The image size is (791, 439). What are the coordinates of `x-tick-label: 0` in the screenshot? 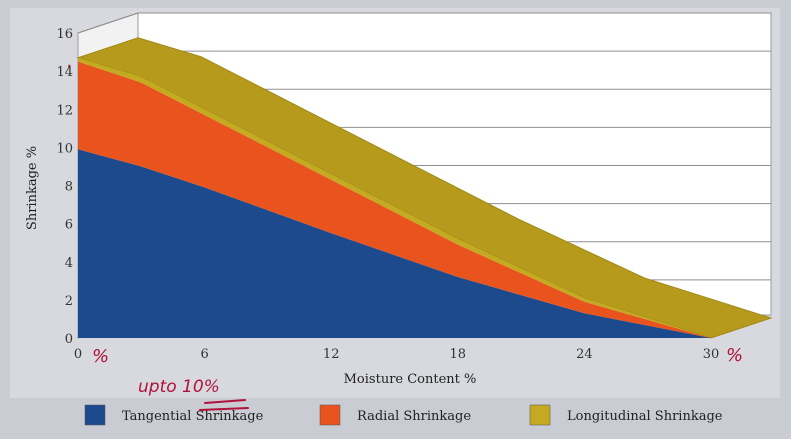 It's located at (78, 354).